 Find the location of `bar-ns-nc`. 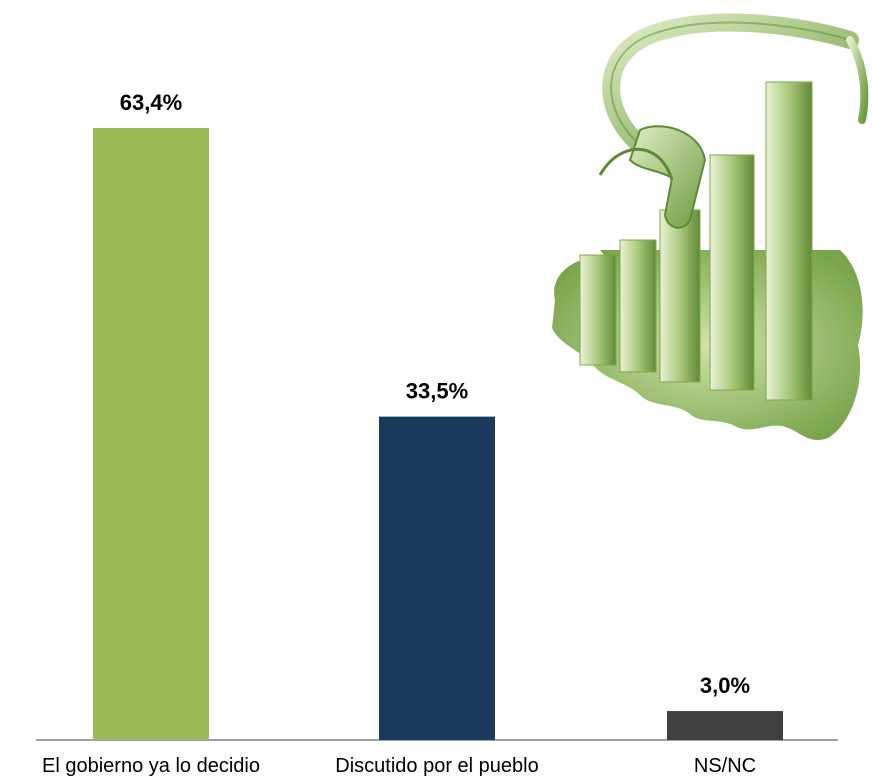

bar-ns-nc is located at coordinates (725, 725).